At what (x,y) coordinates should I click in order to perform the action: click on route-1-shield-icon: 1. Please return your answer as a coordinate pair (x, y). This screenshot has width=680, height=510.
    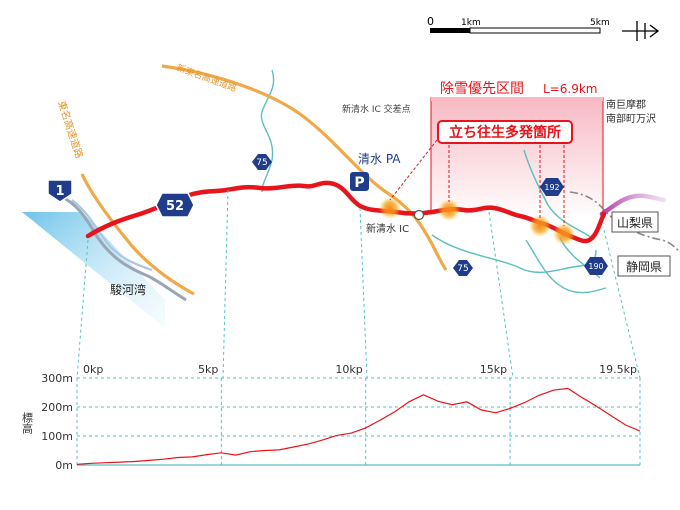
    Looking at the image, I should click on (60, 191).